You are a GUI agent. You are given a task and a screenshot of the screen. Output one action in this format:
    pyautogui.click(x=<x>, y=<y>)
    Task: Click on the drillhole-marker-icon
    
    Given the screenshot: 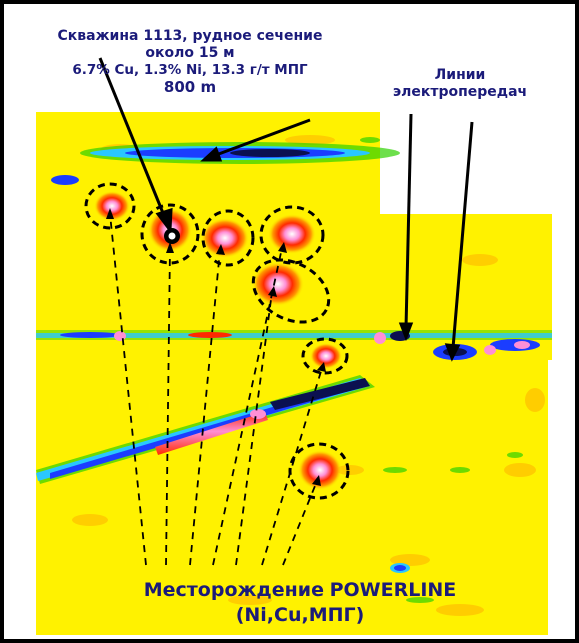 What is the action you would take?
    pyautogui.click(x=172, y=236)
    